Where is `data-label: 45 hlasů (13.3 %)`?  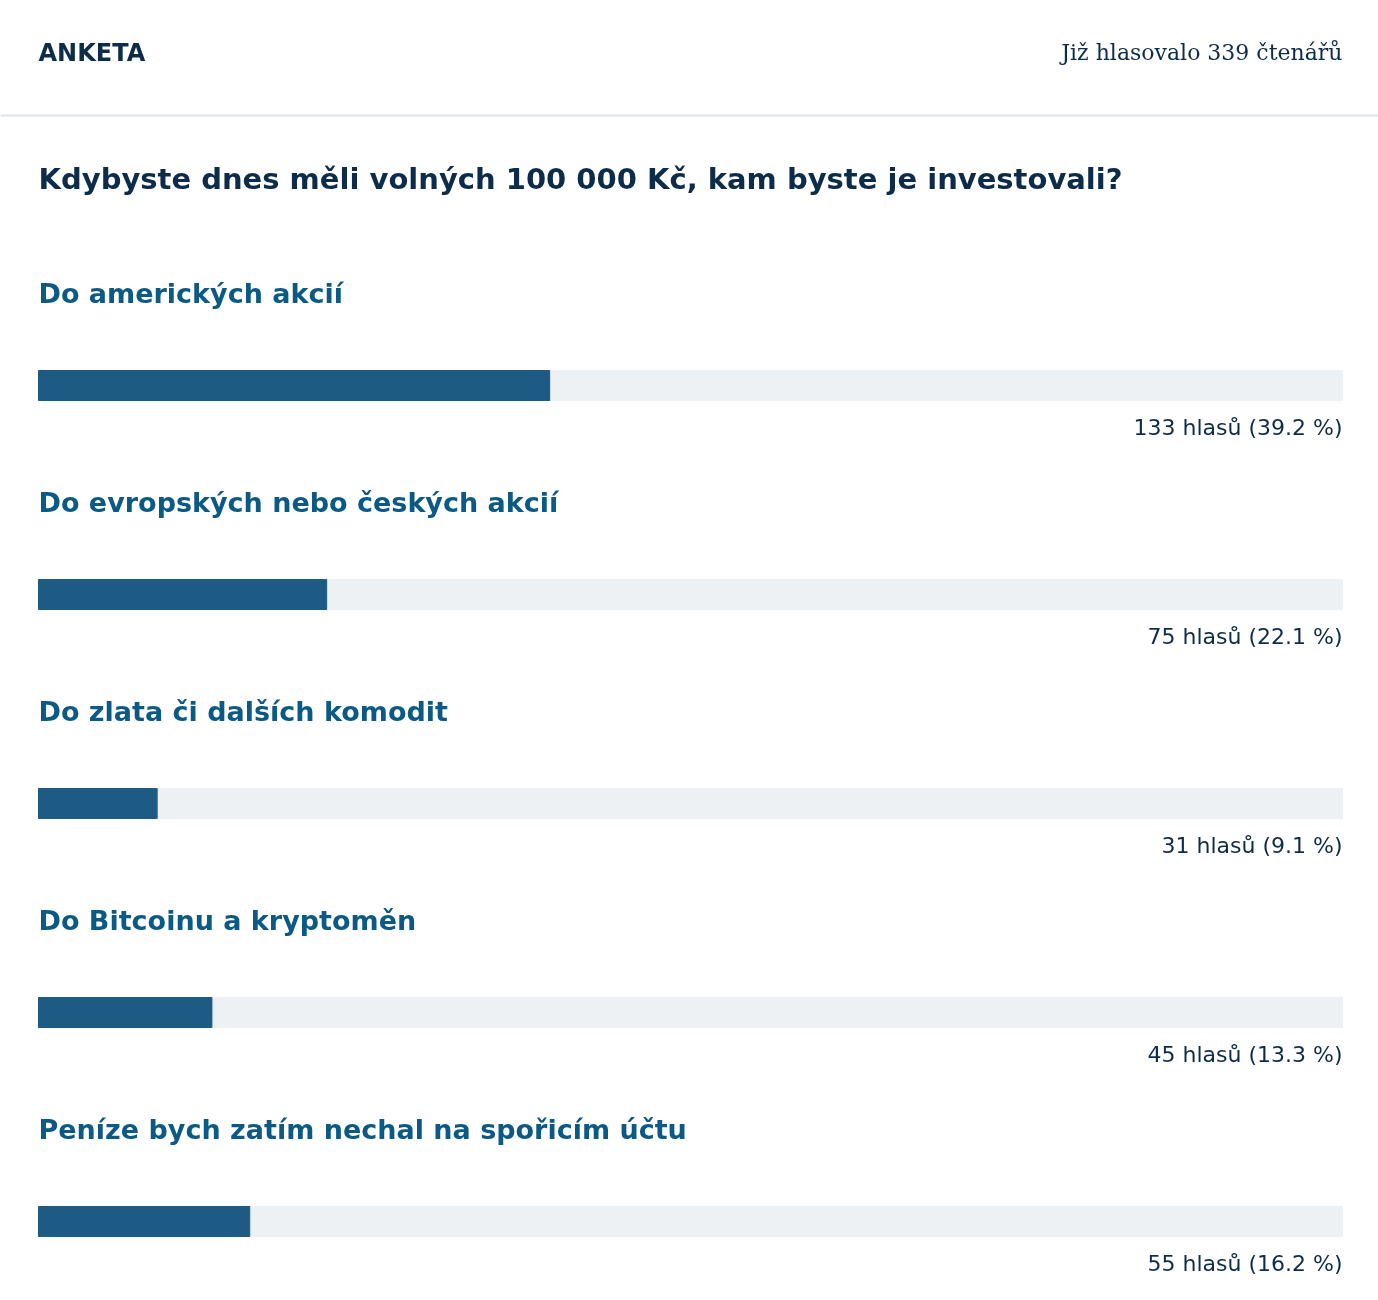 data-label: 45 hlasů (13.3 %) is located at coordinates (1245, 1054).